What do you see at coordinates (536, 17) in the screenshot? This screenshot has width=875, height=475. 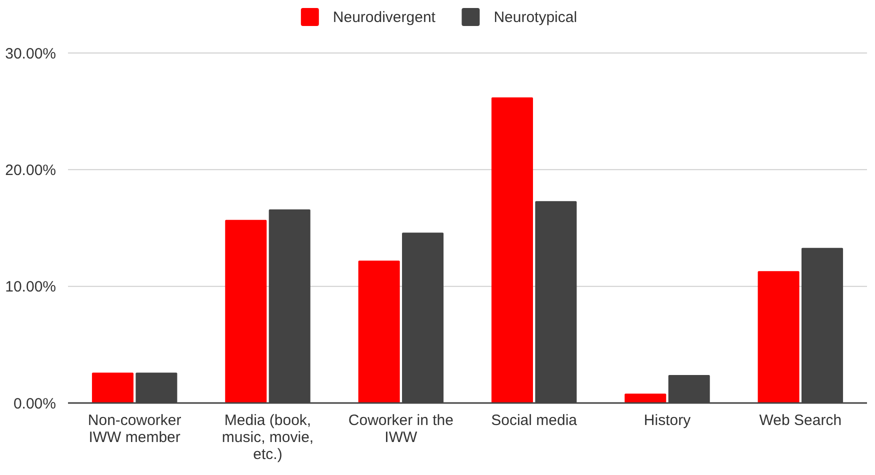 I see `legend-label: Neurotypical` at bounding box center [536, 17].